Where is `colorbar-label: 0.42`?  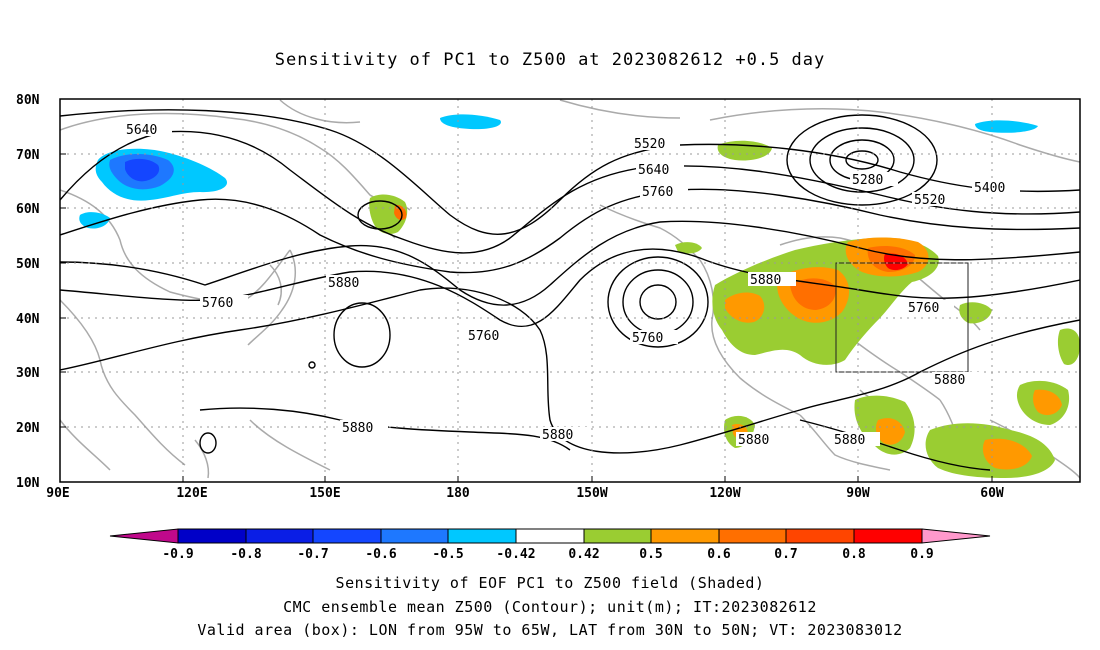 colorbar-label: 0.42 is located at coordinates (583, 554).